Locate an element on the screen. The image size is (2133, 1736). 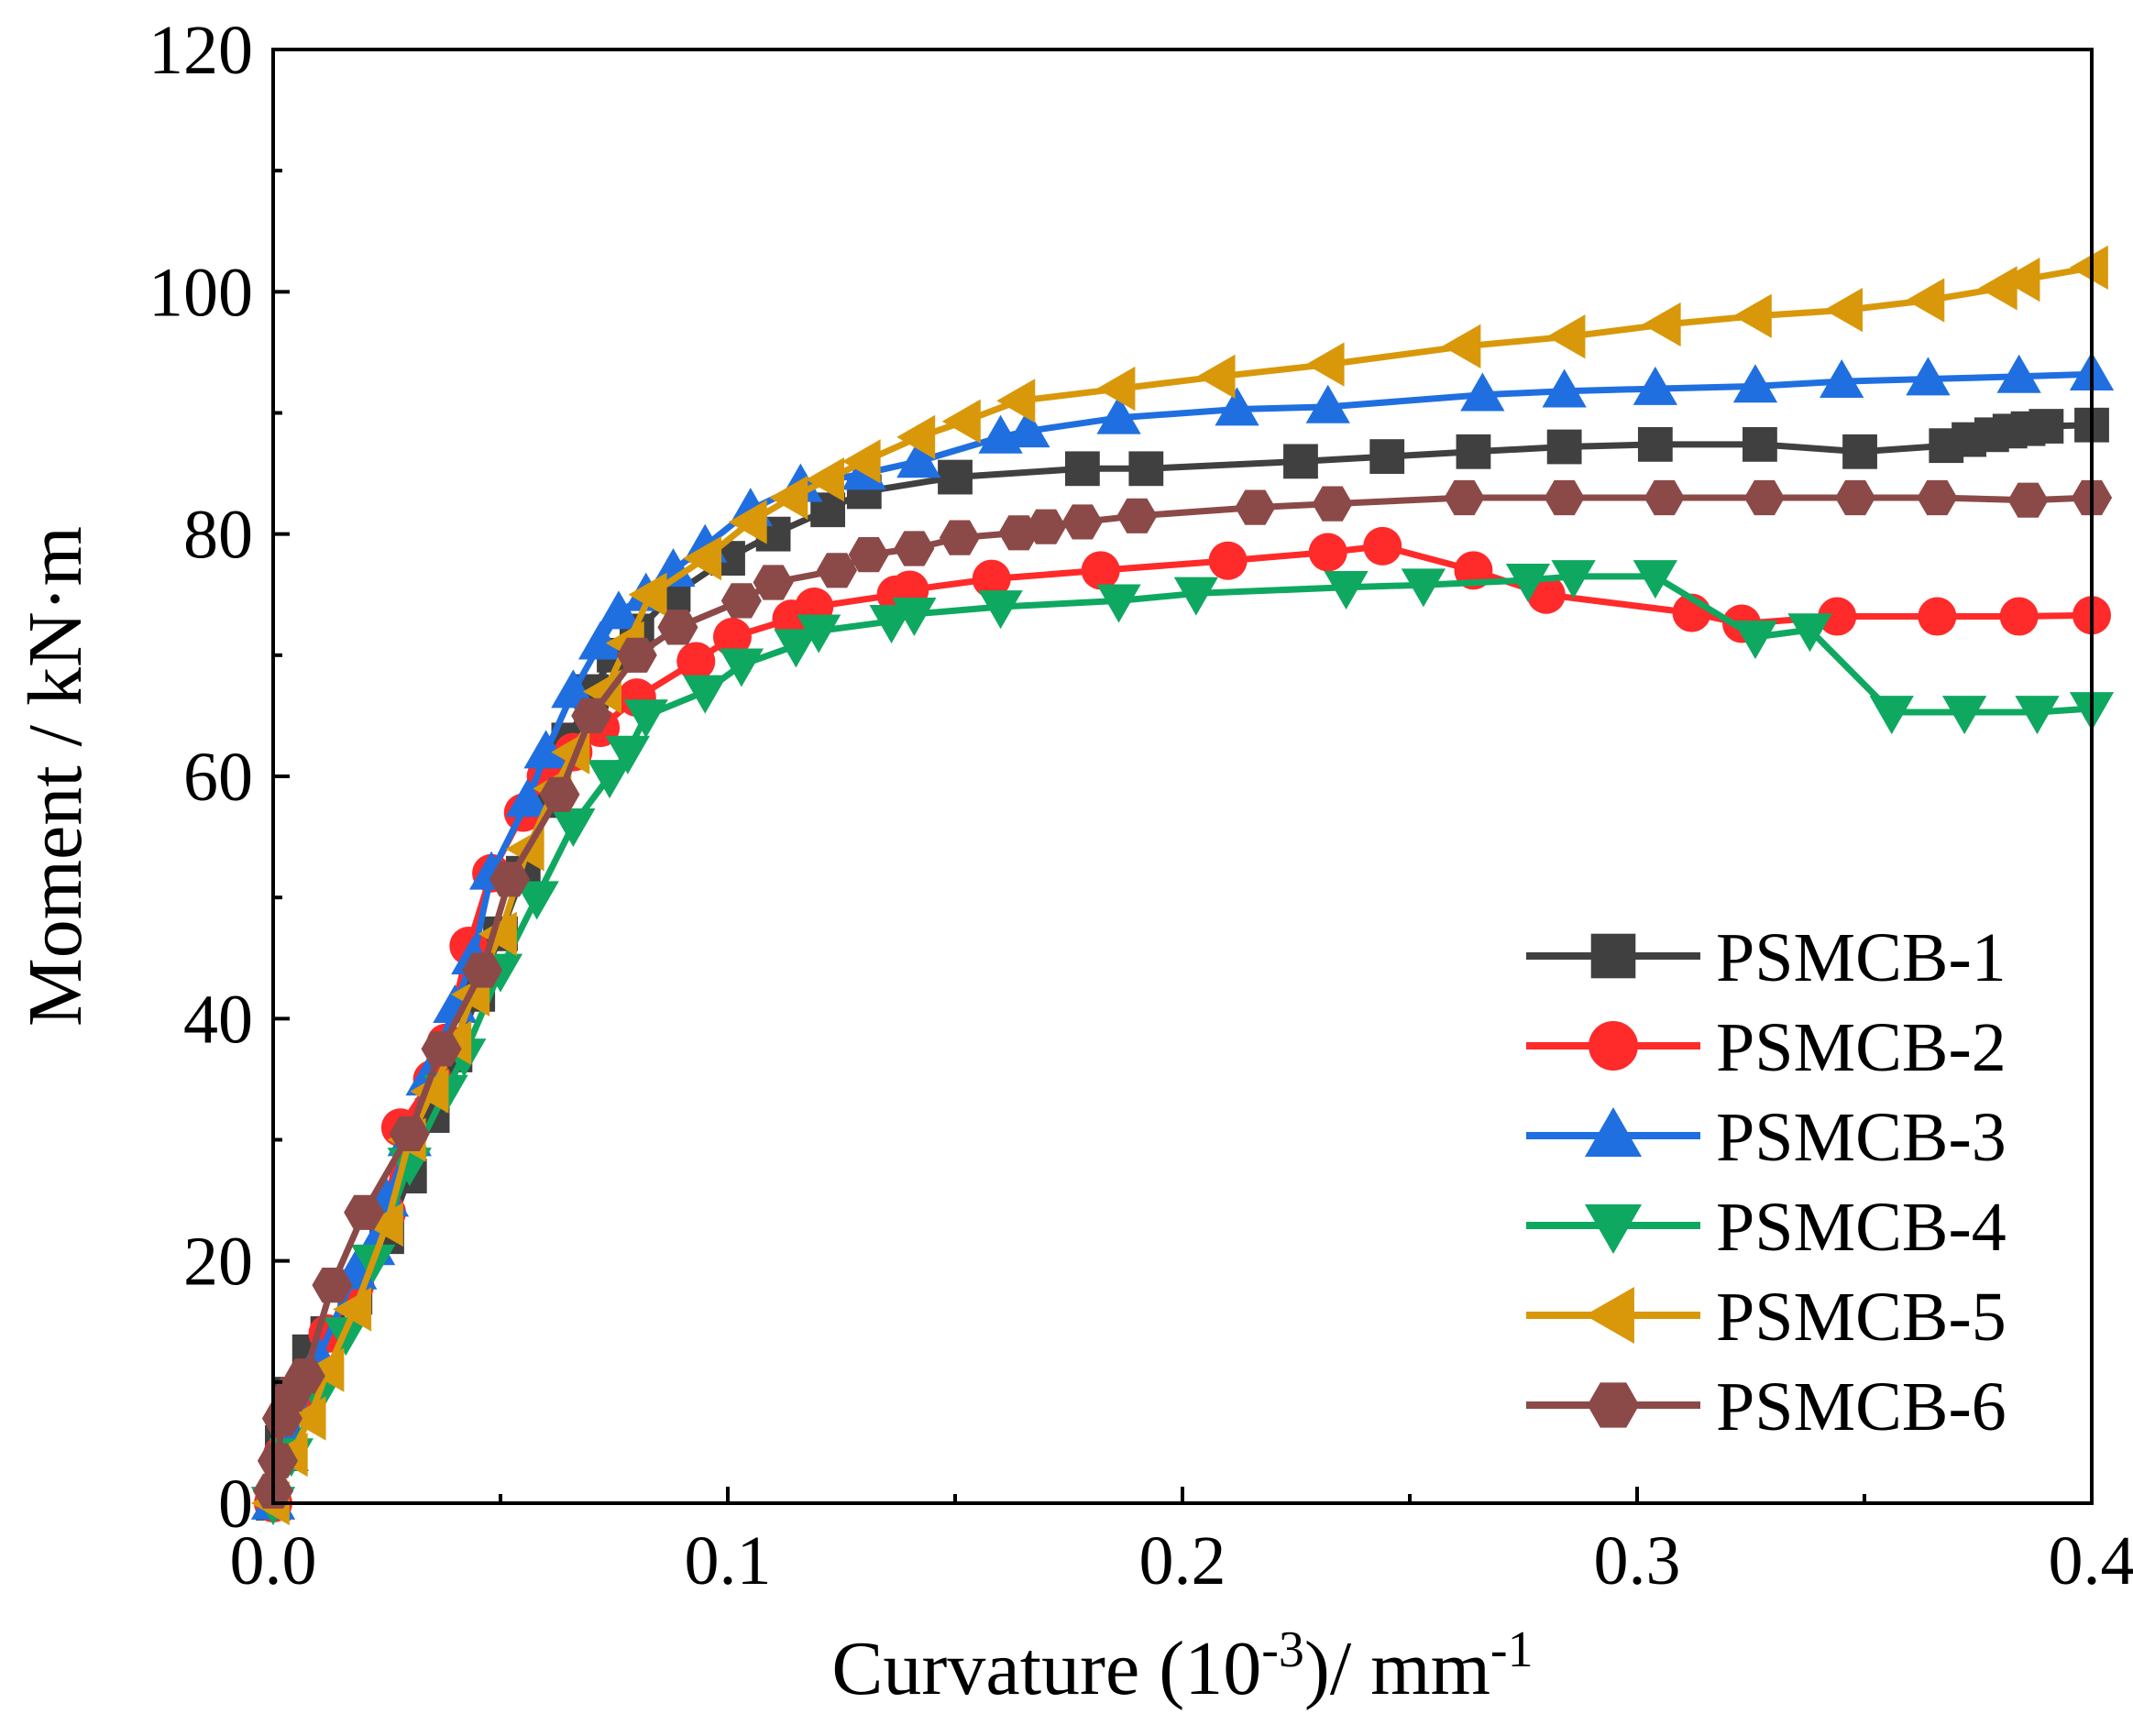
legend-label: PSMCB-3 is located at coordinates (1861, 1138).